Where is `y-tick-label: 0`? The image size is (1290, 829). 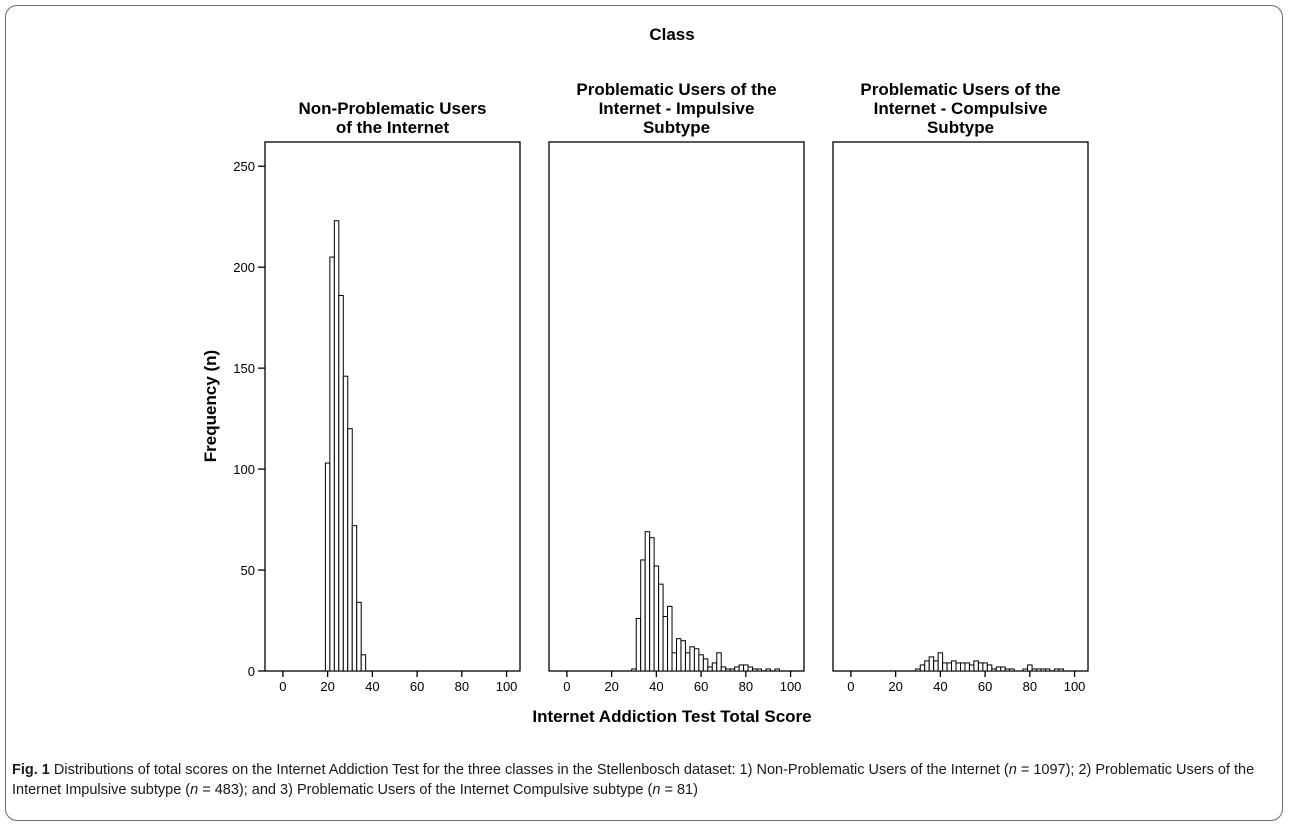 y-tick-label: 0 is located at coordinates (251, 671).